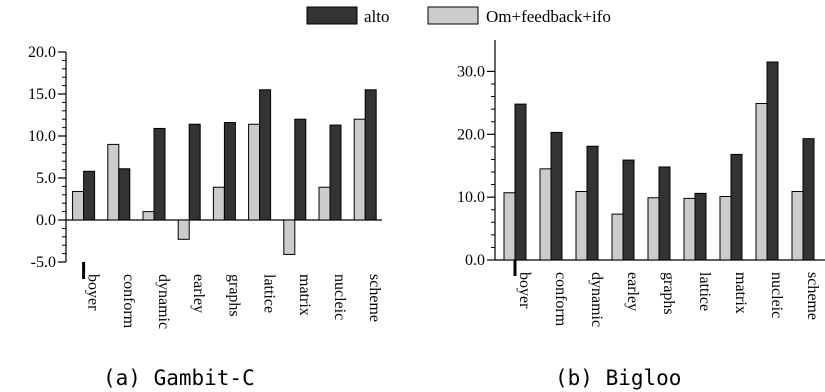 The height and width of the screenshot is (392, 825). Describe the element at coordinates (42, 94) in the screenshot. I see `y-tick-label: 15.0` at that location.